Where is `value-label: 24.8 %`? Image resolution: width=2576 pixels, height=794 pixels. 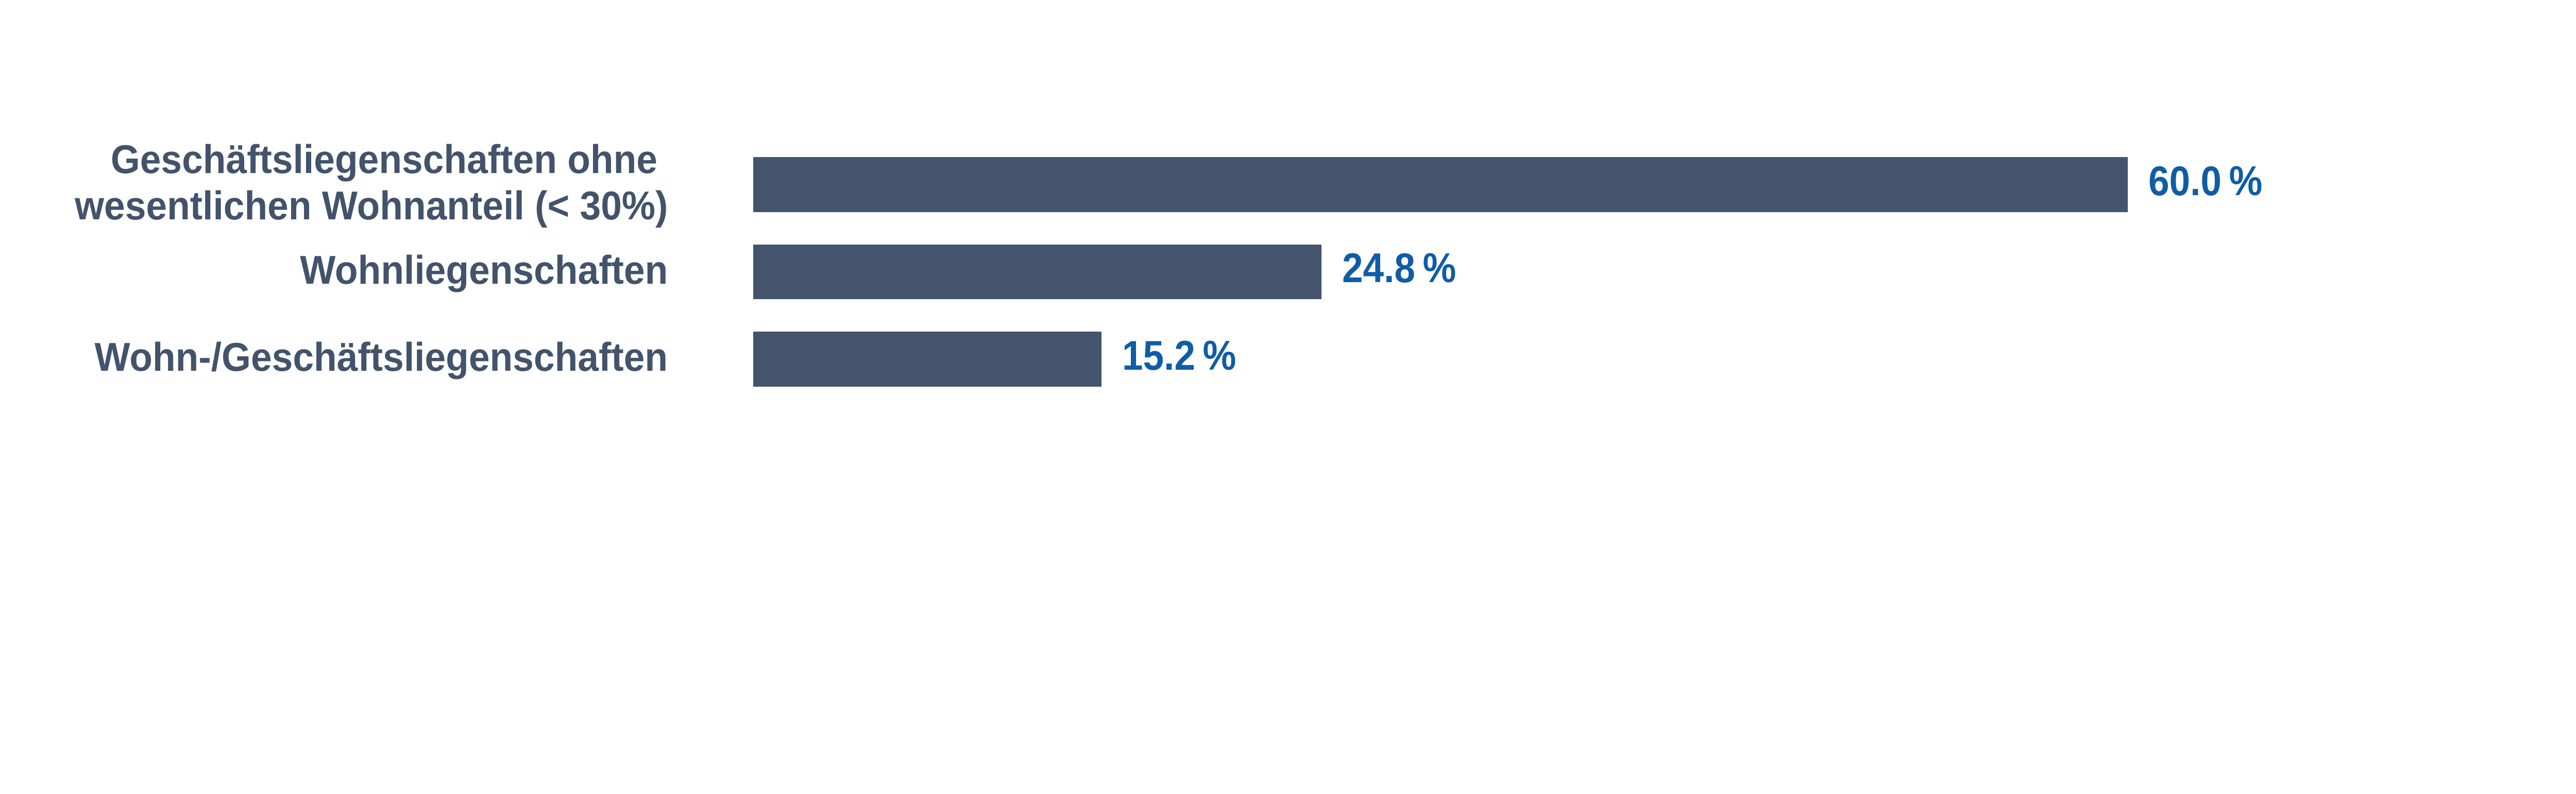 value-label: 24.8 % is located at coordinates (1399, 268).